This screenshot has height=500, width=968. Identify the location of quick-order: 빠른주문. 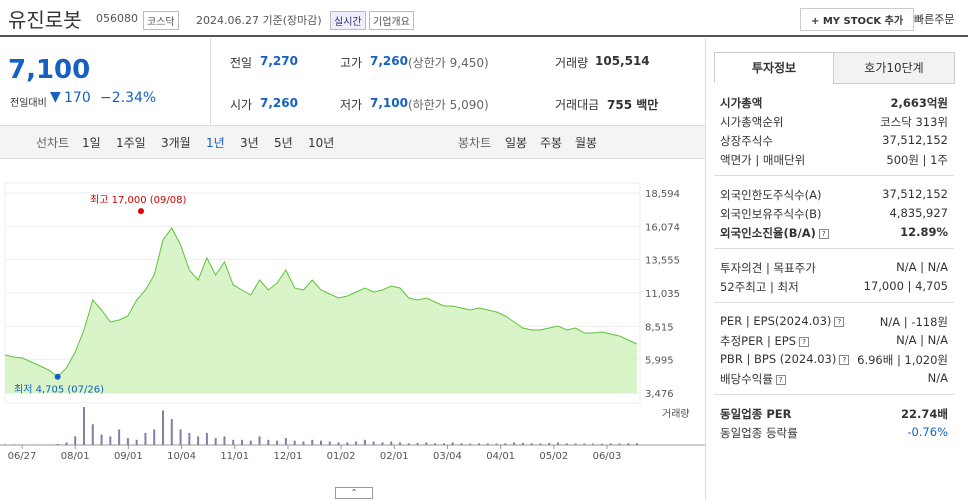
(934, 19).